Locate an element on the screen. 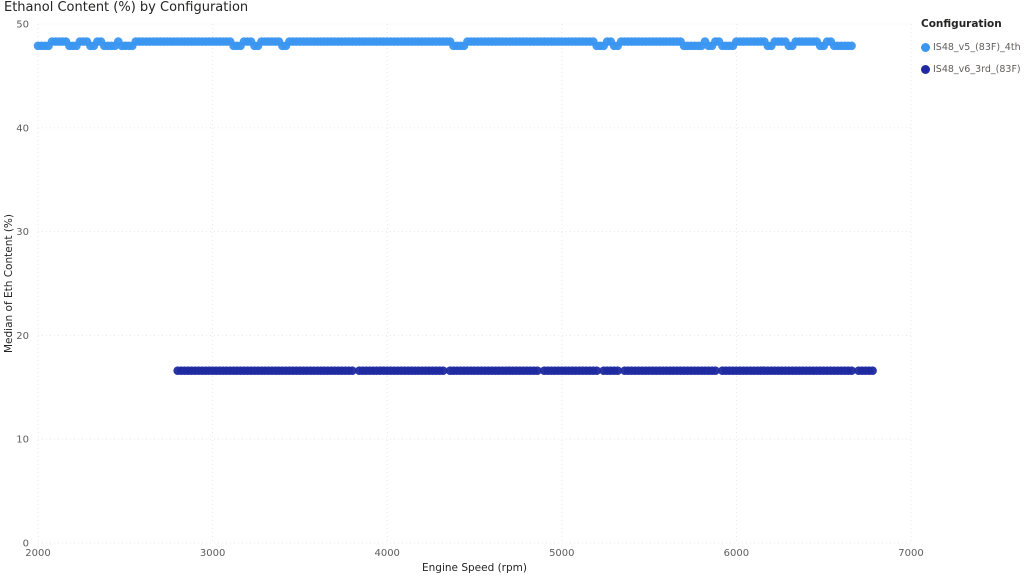 The width and height of the screenshot is (1024, 576). x-tick-label: 7000 is located at coordinates (910, 553).